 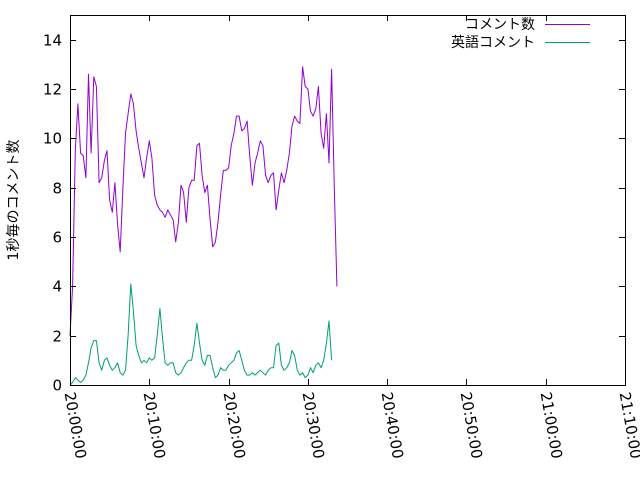 I want to click on y-tick-label: 8, so click(x=57, y=189).